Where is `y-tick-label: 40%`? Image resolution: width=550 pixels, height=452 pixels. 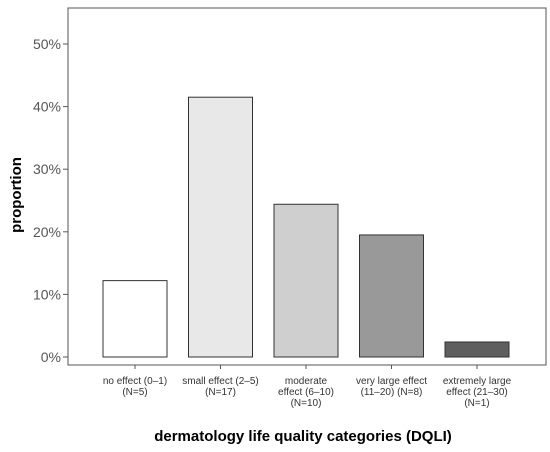
y-tick-label: 40% is located at coordinates (47, 107).